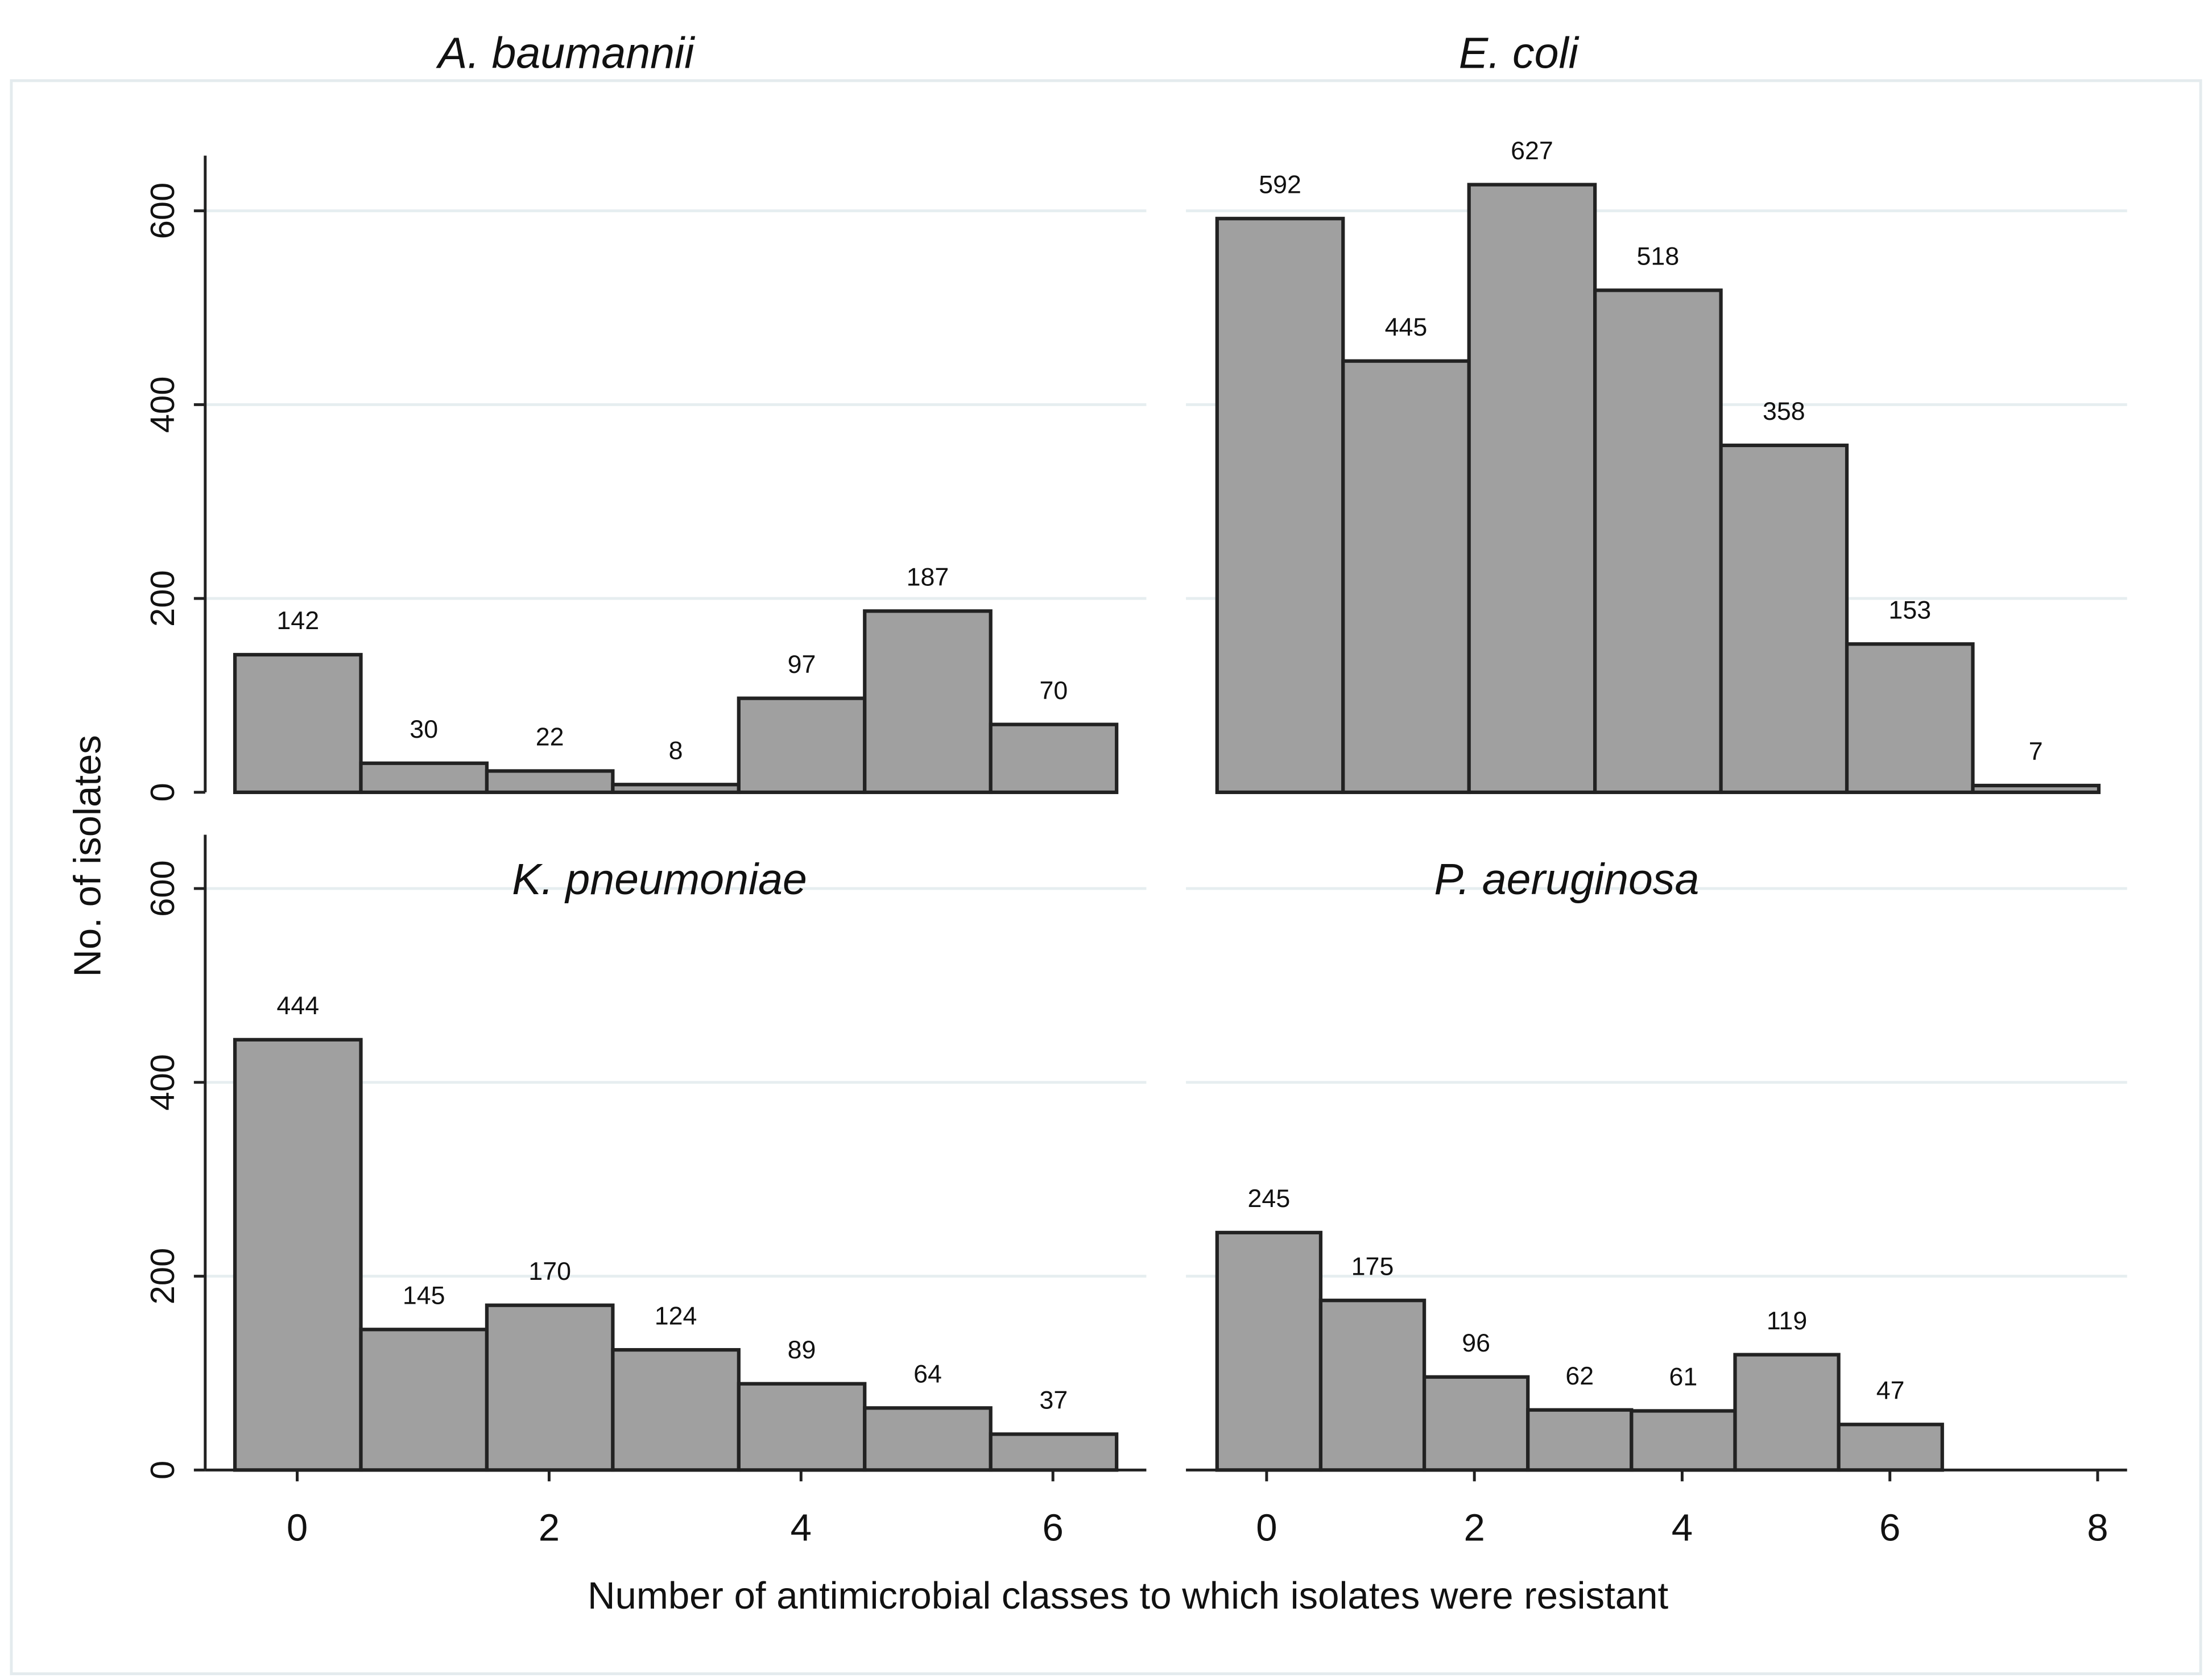 The height and width of the screenshot is (1678, 2212). Describe the element at coordinates (1054, 1401) in the screenshot. I see `bar-value-label: 37` at that location.